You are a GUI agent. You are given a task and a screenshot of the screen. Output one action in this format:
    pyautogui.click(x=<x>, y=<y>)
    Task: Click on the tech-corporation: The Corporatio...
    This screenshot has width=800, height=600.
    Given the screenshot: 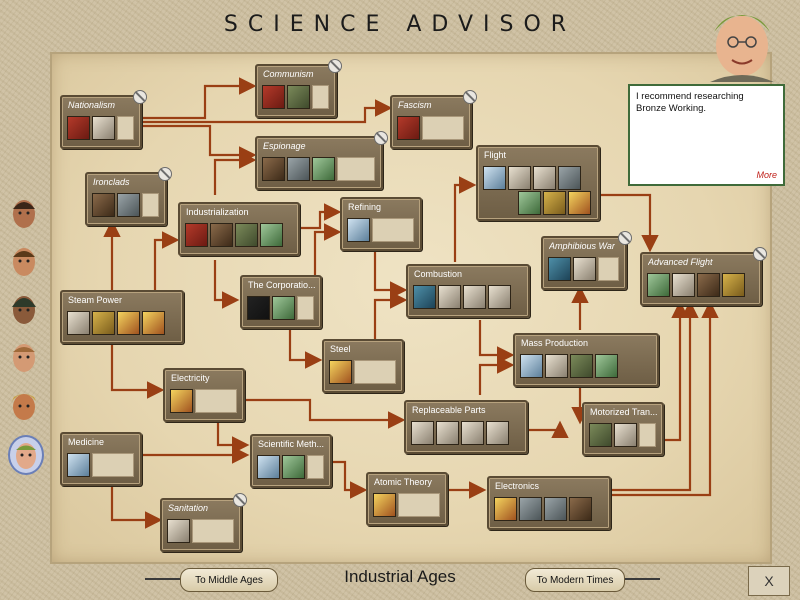 What is the action you would take?
    pyautogui.click(x=281, y=302)
    